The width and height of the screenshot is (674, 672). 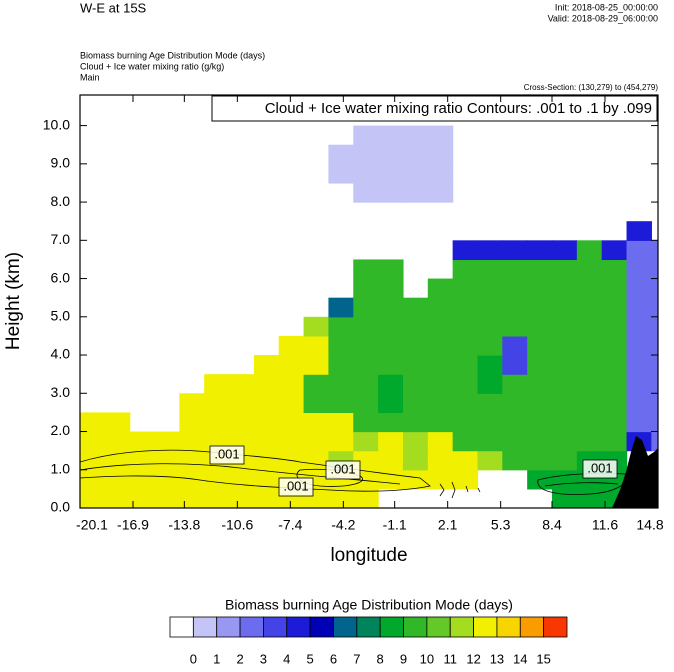 What do you see at coordinates (497, 658) in the screenshot?
I see `colorbar-label: 13` at bounding box center [497, 658].